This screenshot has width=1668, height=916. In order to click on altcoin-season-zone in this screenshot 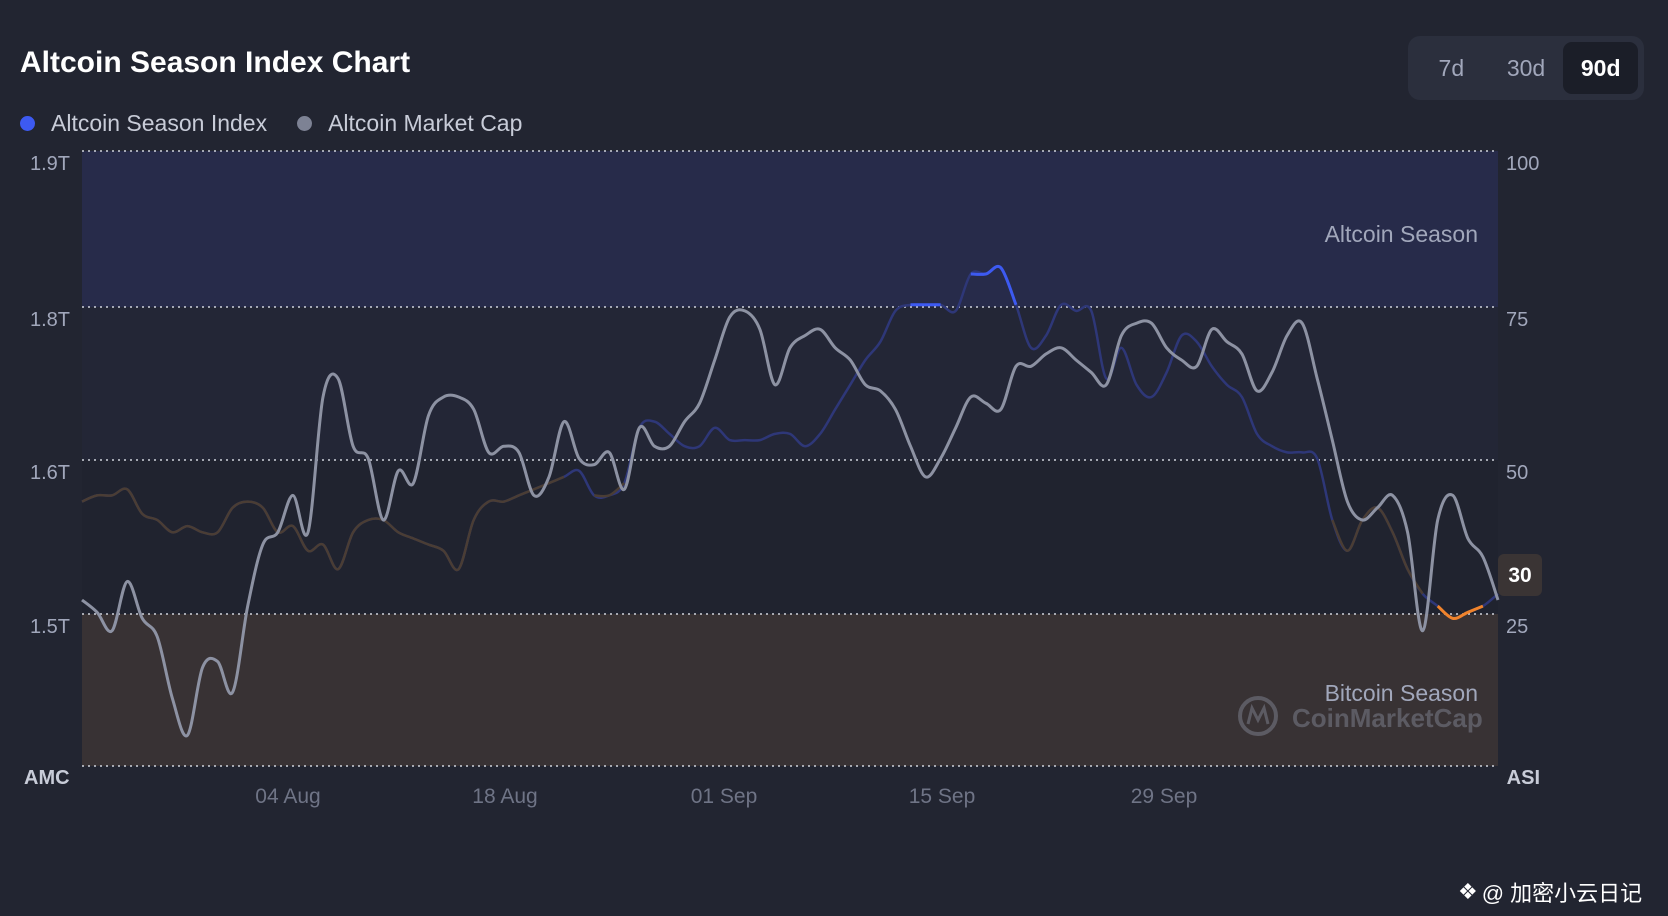, I will do `click(790, 229)`.